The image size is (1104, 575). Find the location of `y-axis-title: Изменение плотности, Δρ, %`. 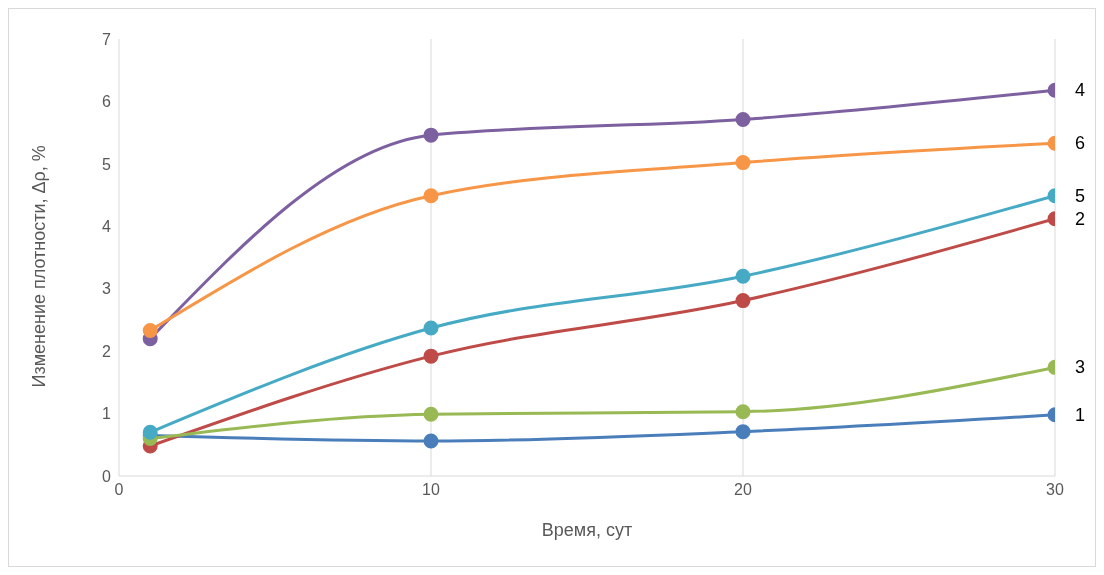

y-axis-title: Изменение плотности, Δρ, % is located at coordinates (39, 266).